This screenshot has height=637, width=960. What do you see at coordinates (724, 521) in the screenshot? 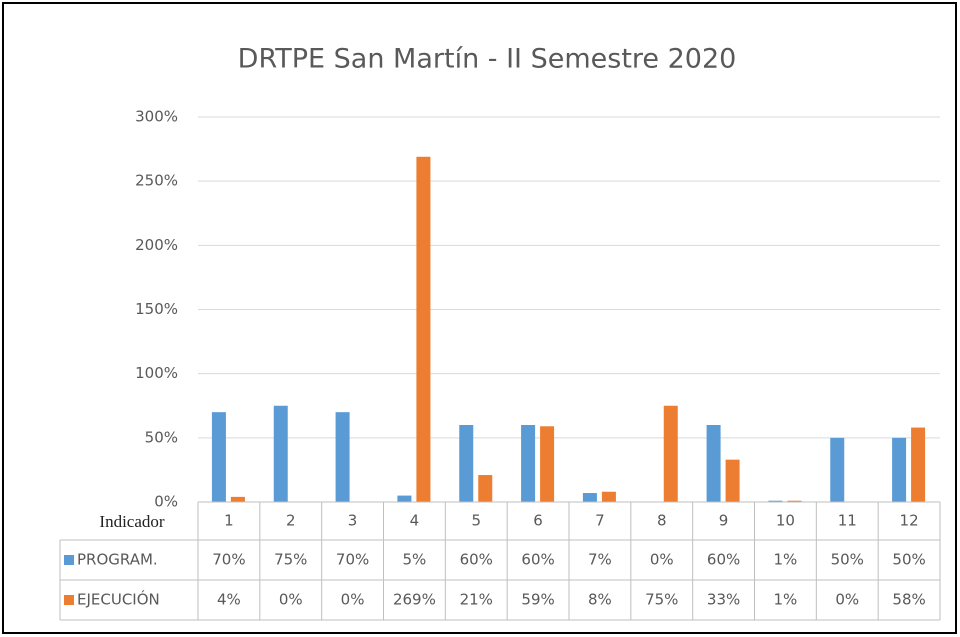
I see `x-tick-label: 9` at bounding box center [724, 521].